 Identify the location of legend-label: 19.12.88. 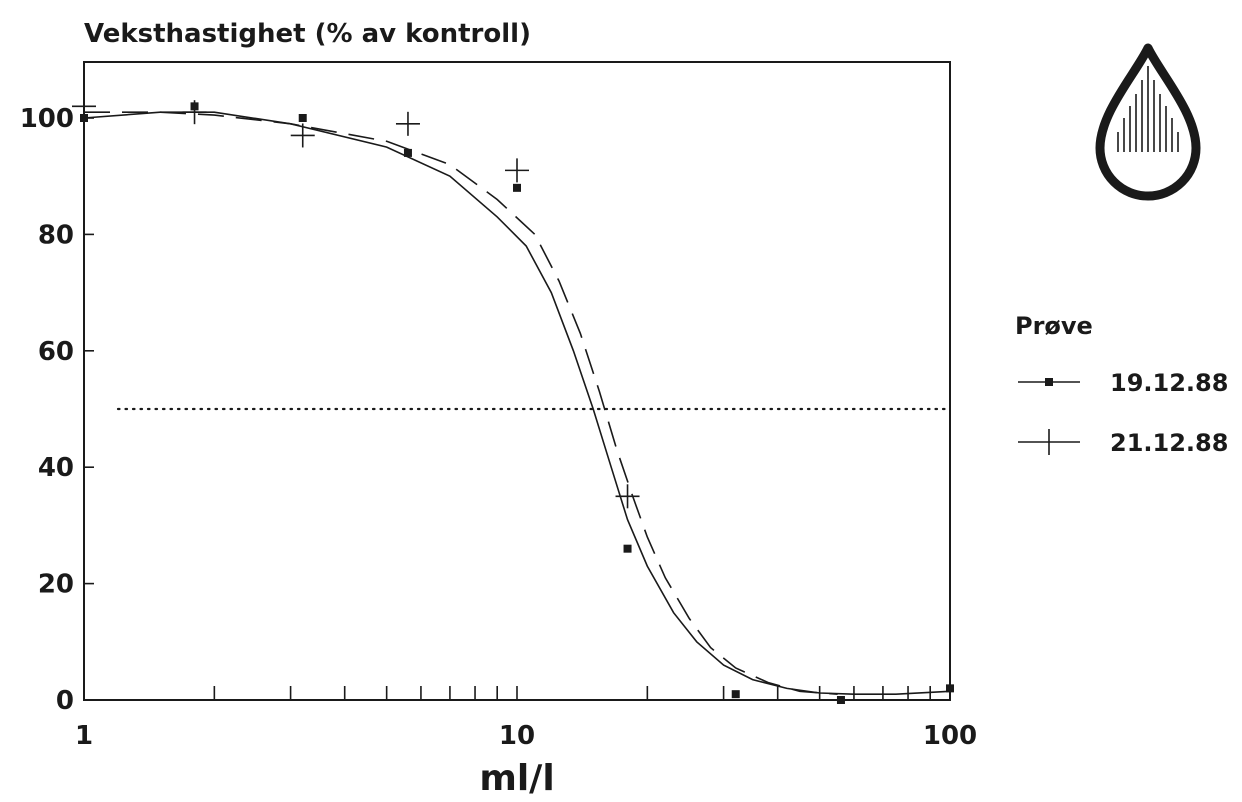
(1169, 383).